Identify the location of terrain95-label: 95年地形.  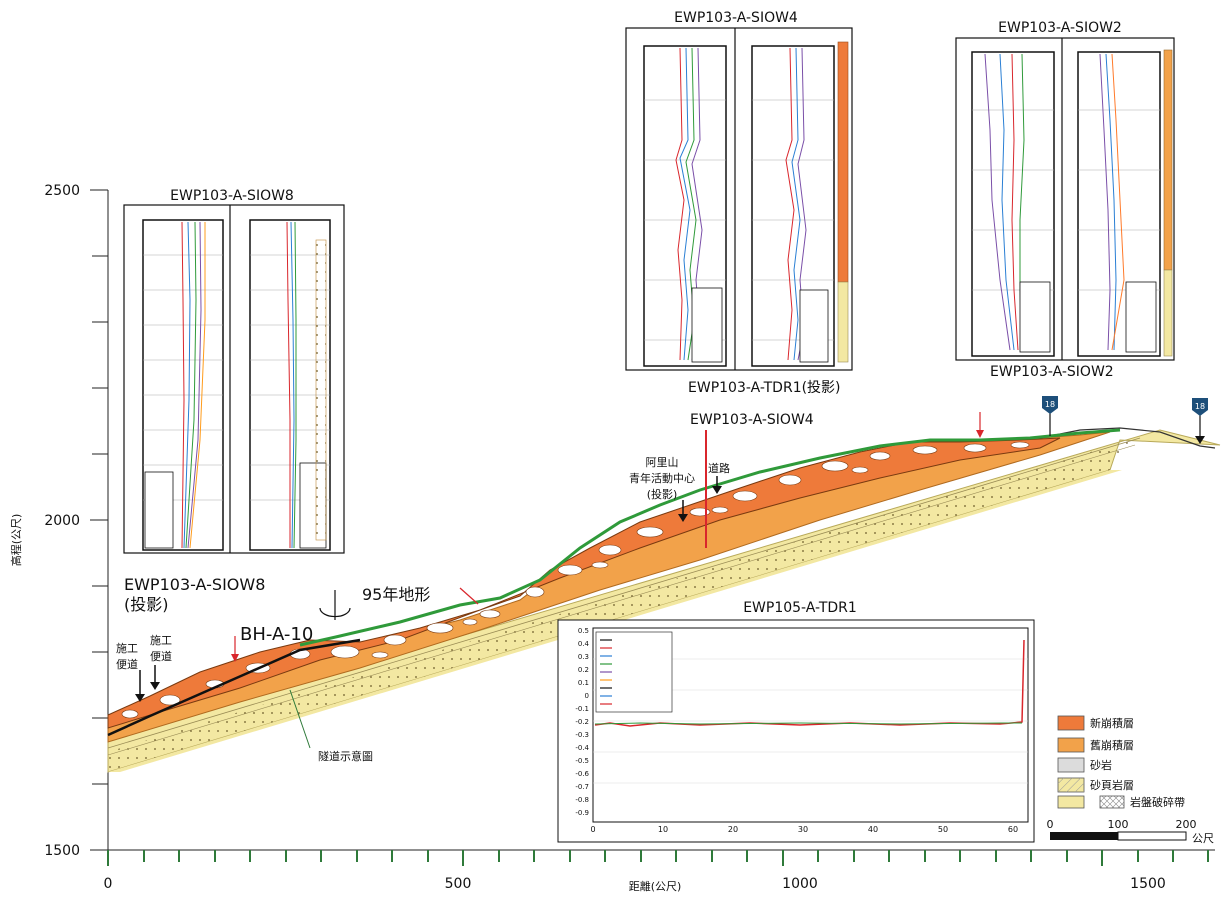
(396, 594).